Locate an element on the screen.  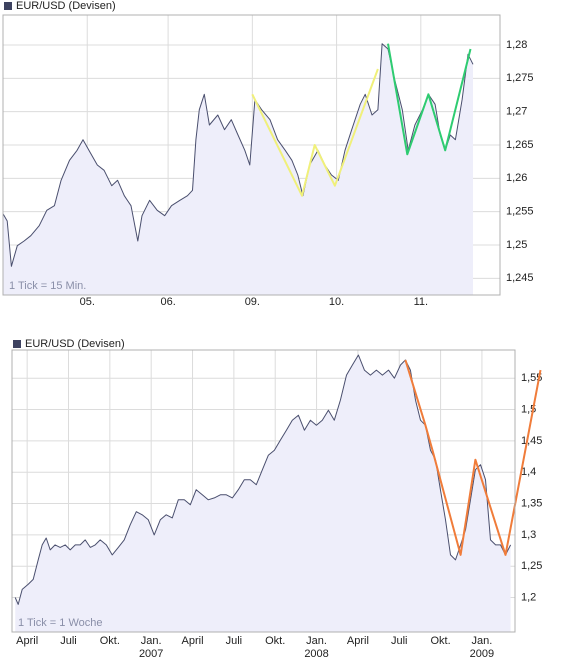
annotation: 1 Tick = 15 Min. is located at coordinates (47, 286).